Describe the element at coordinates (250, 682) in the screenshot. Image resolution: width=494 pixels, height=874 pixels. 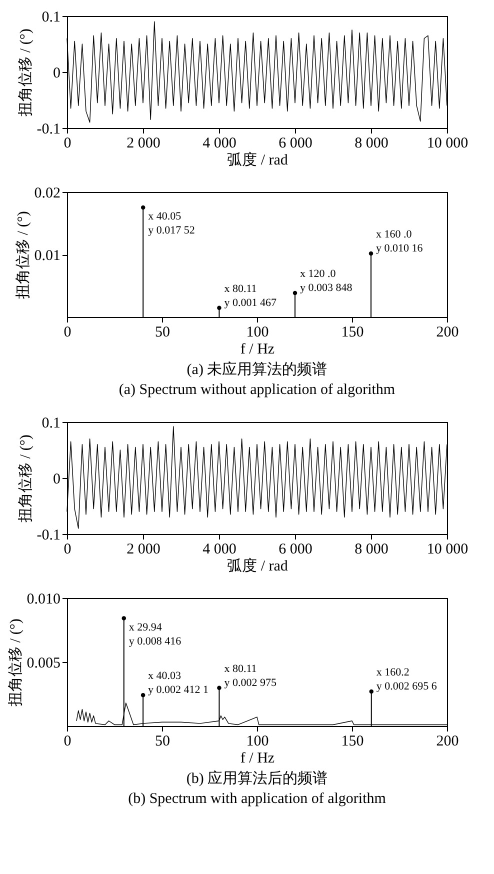
I see `annotation: y 0.002 975` at that location.